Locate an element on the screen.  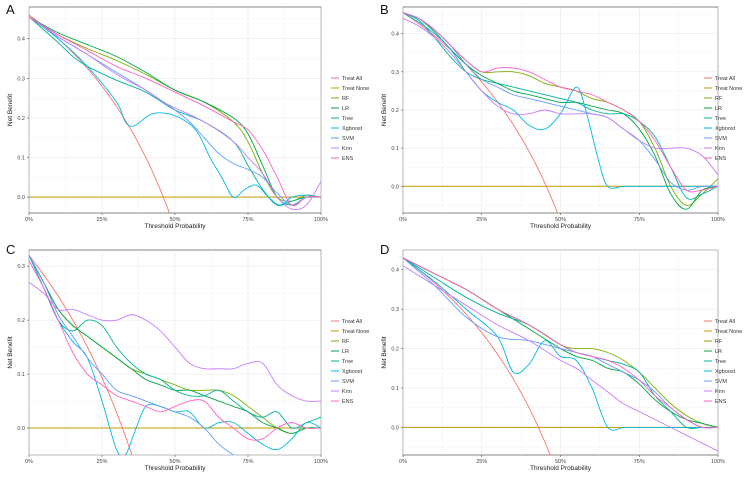
panel-letter: B is located at coordinates (384, 9).